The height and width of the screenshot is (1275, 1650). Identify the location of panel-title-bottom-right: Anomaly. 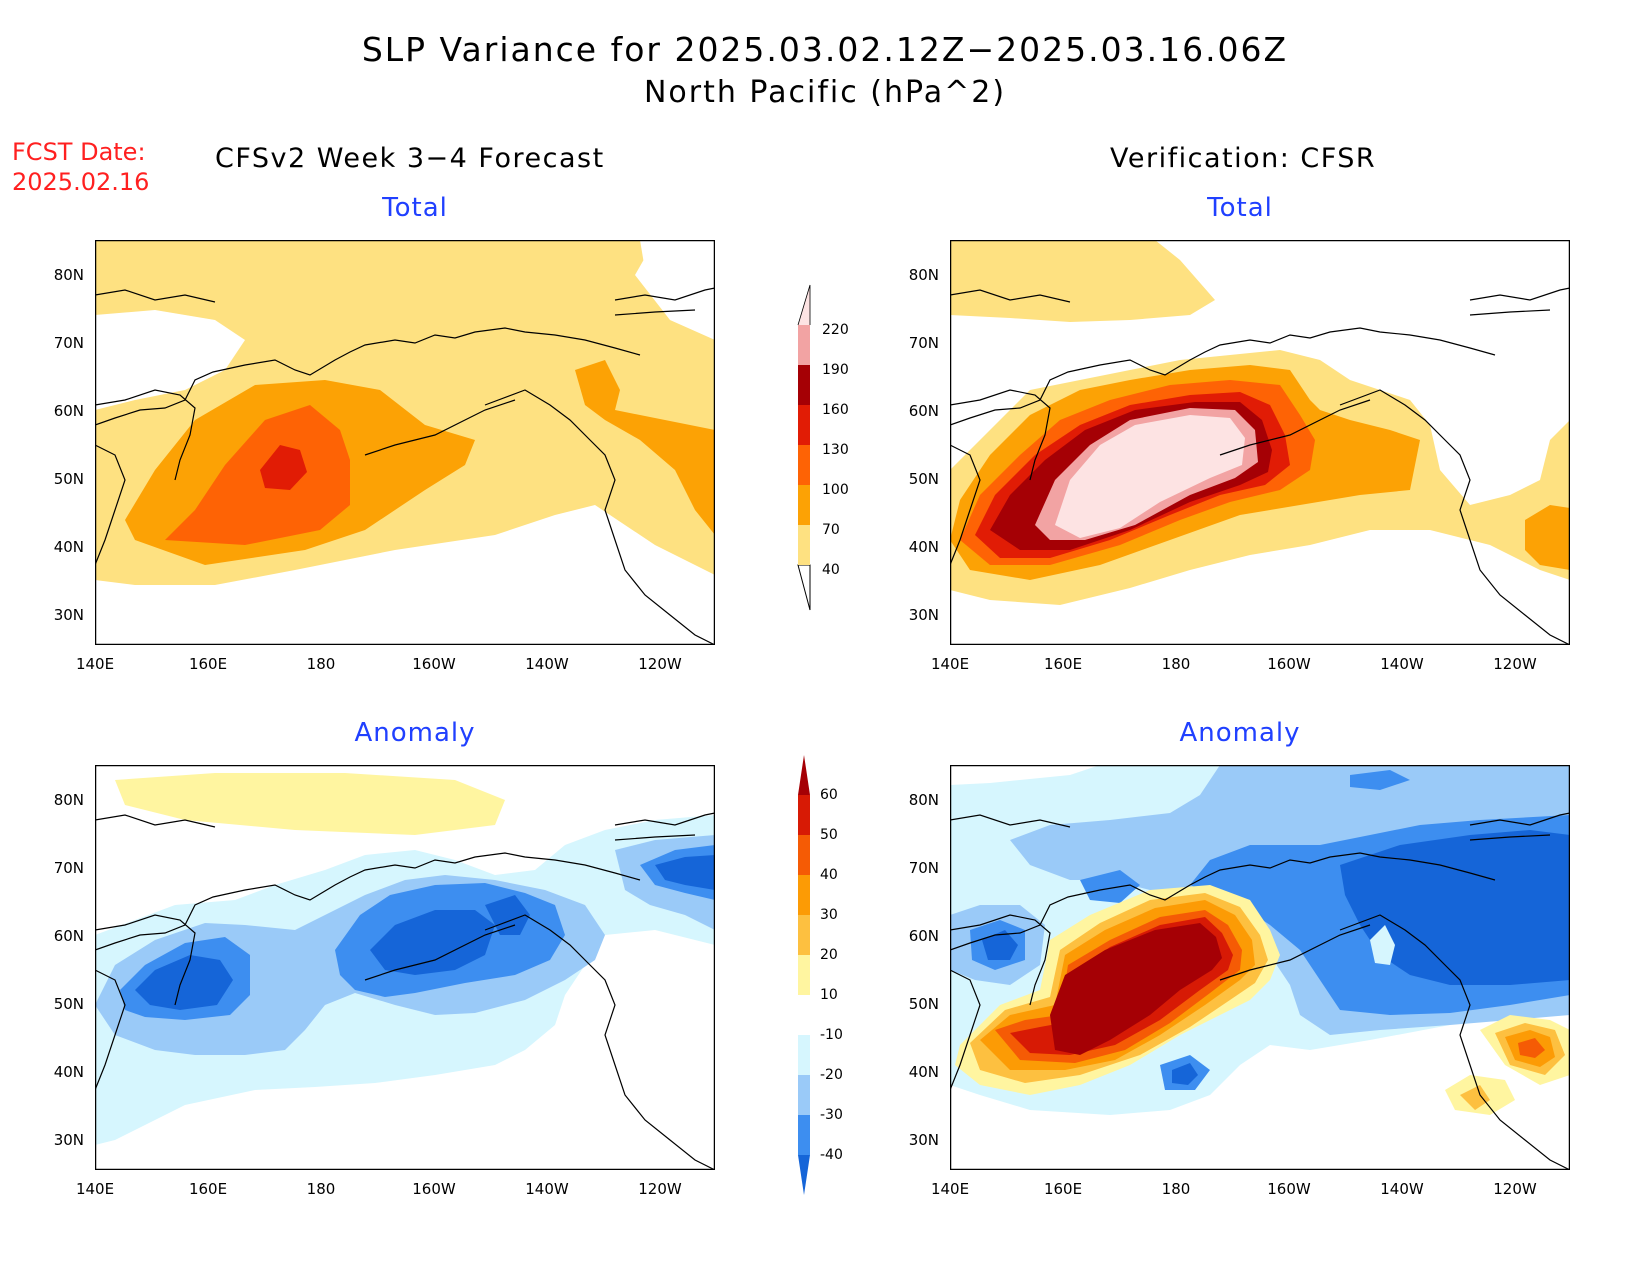
(1240, 733).